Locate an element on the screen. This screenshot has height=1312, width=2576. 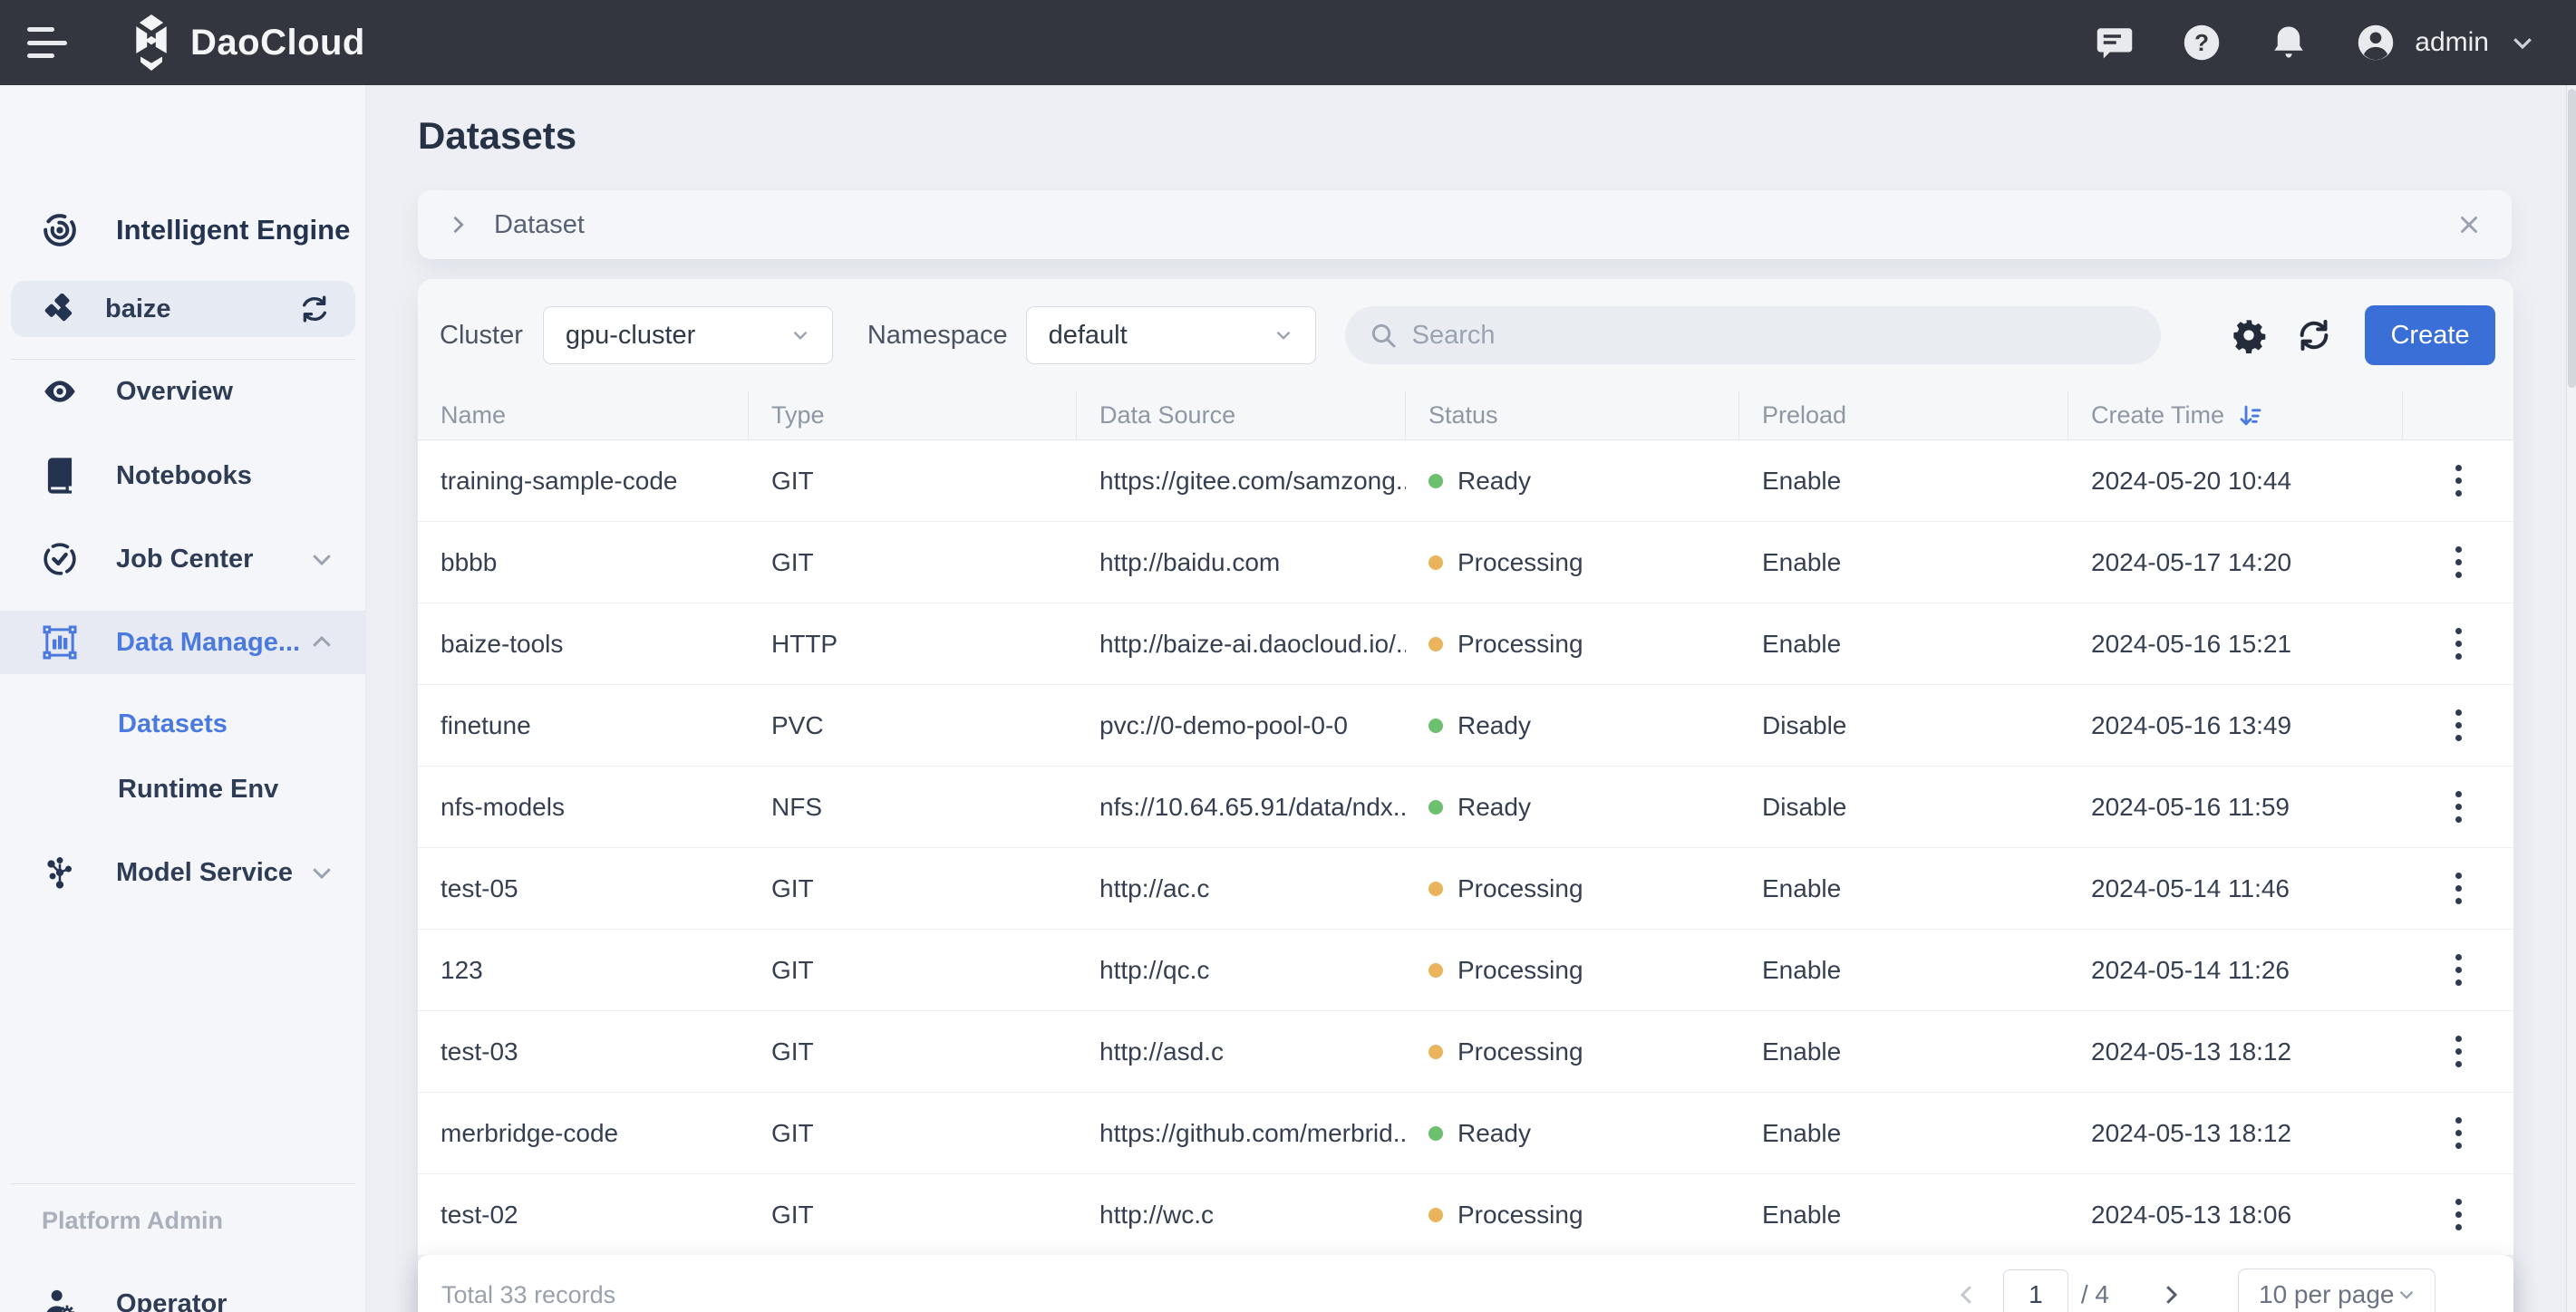
sort-descending-icon is located at coordinates (2250, 416).